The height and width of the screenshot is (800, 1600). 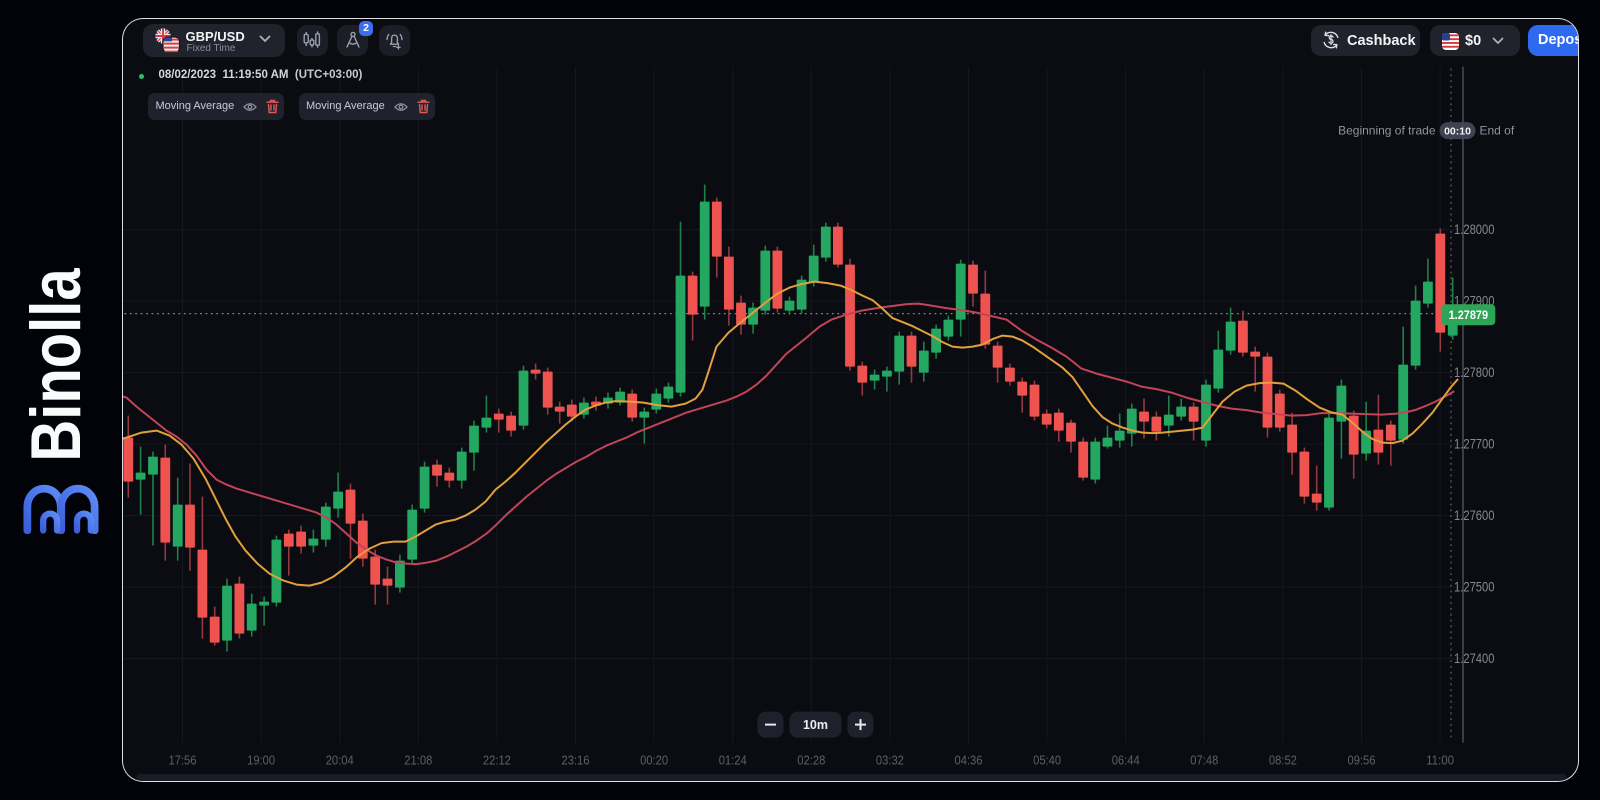 I want to click on svg-text: 03:32, so click(x=889, y=760).